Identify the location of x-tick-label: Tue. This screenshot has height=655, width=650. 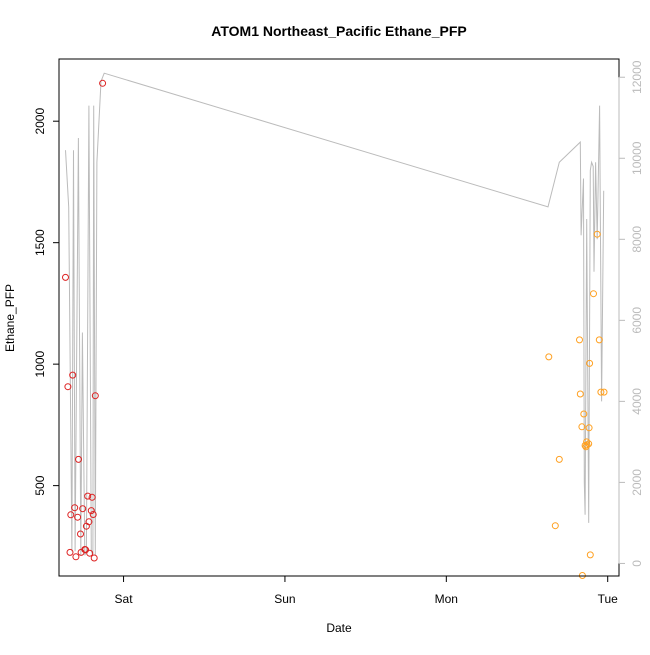
(608, 599).